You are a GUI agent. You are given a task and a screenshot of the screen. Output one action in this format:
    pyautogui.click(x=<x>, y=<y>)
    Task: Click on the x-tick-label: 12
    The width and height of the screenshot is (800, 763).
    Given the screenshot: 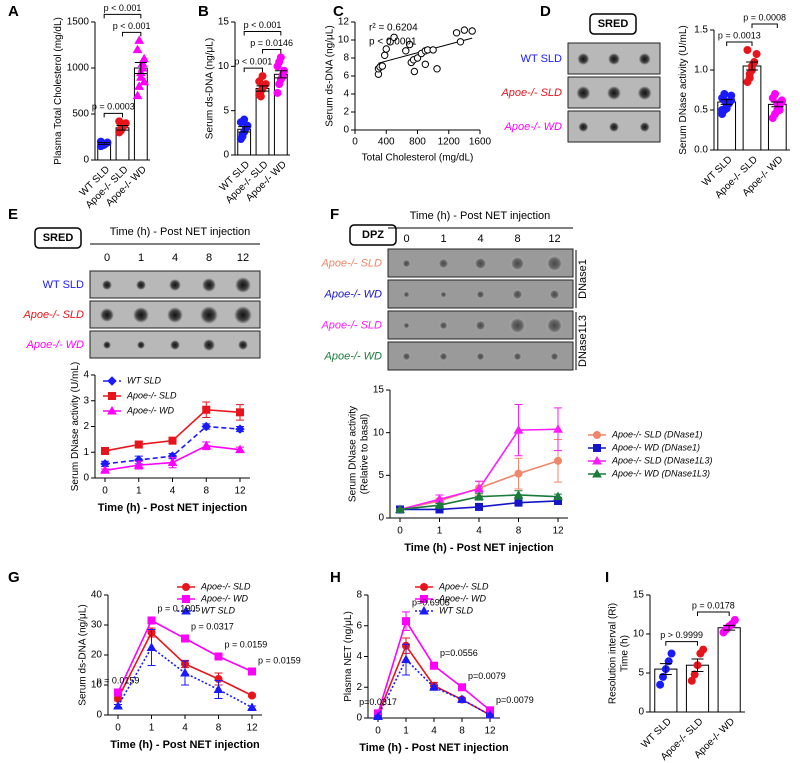 What is the action you would take?
    pyautogui.click(x=558, y=531)
    